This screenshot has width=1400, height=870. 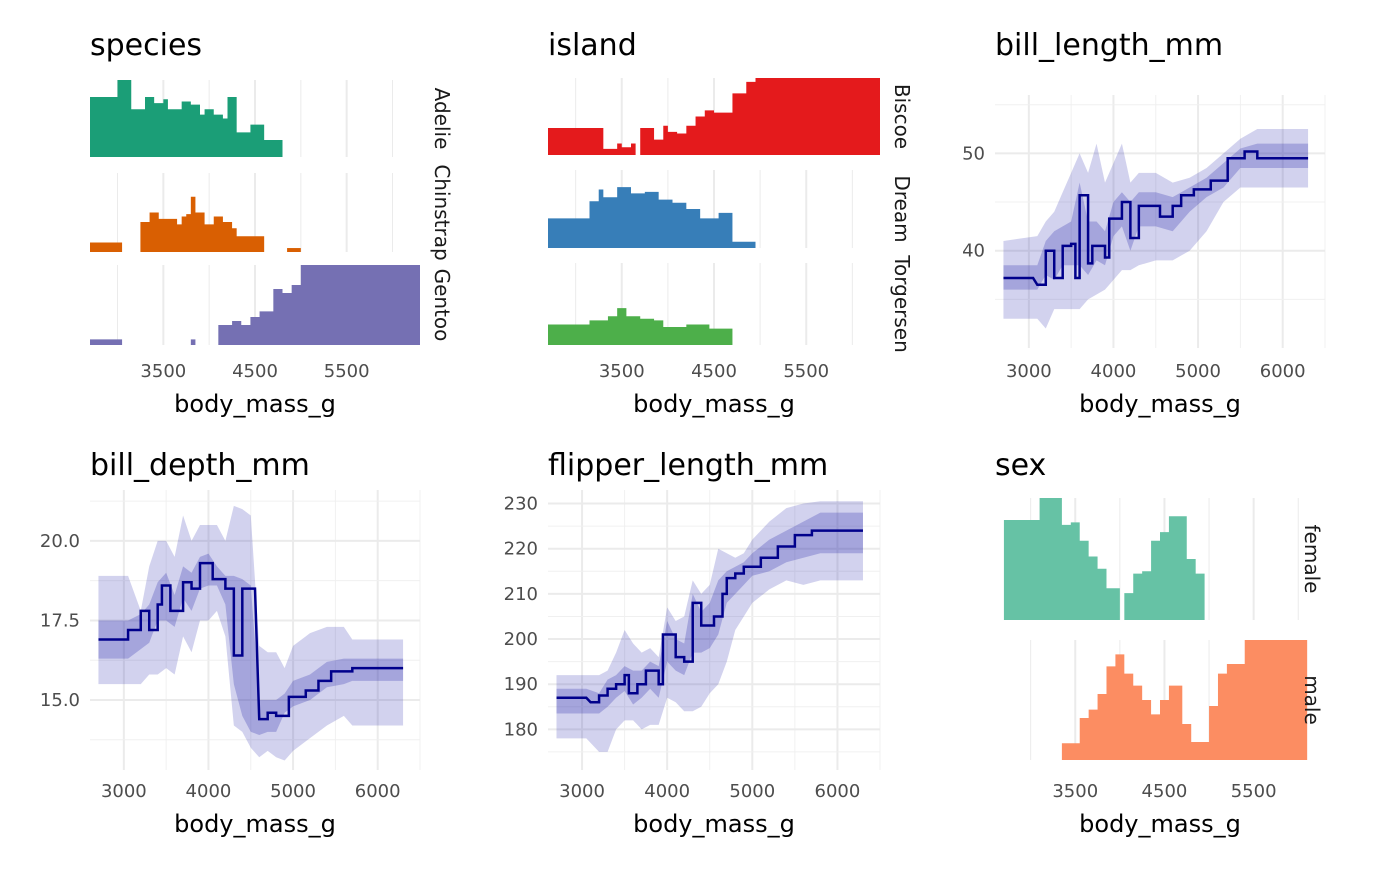 I want to click on facet-biscoe: Biscoe, so click(x=731, y=116).